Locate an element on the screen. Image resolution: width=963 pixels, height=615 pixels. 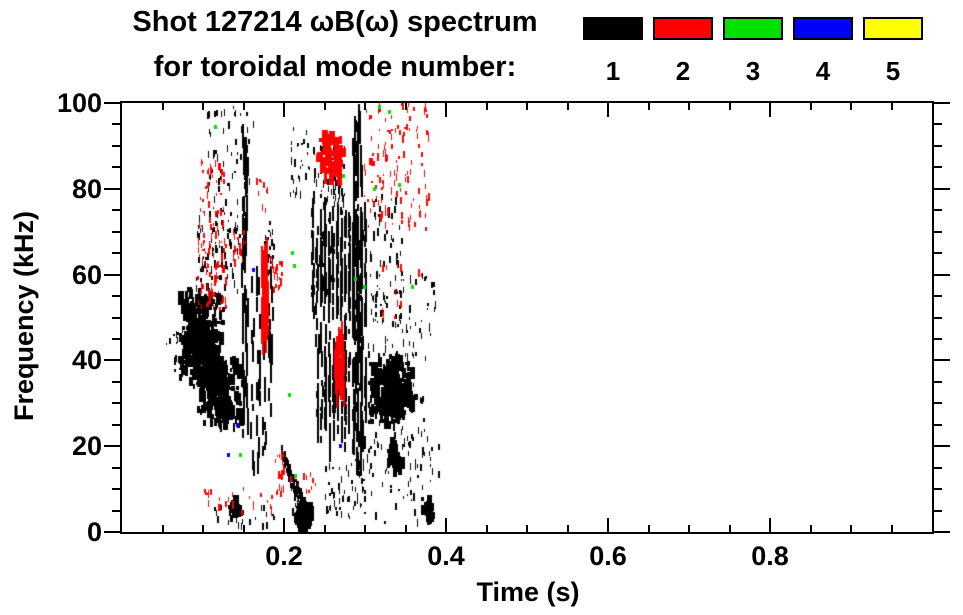
y-tick-label-100: 100 is located at coordinates (79, 103).